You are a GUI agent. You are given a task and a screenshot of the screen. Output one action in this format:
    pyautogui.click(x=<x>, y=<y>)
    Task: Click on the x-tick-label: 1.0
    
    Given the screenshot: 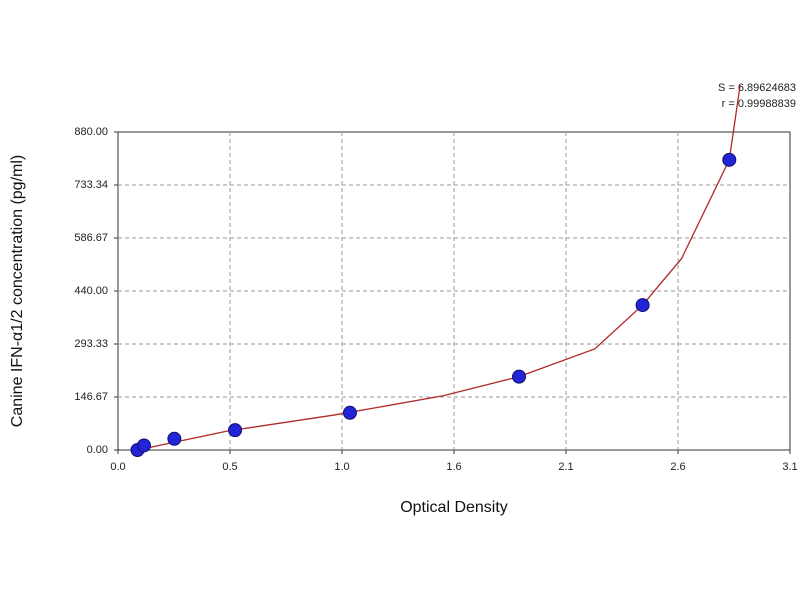 What is the action you would take?
    pyautogui.click(x=341, y=467)
    